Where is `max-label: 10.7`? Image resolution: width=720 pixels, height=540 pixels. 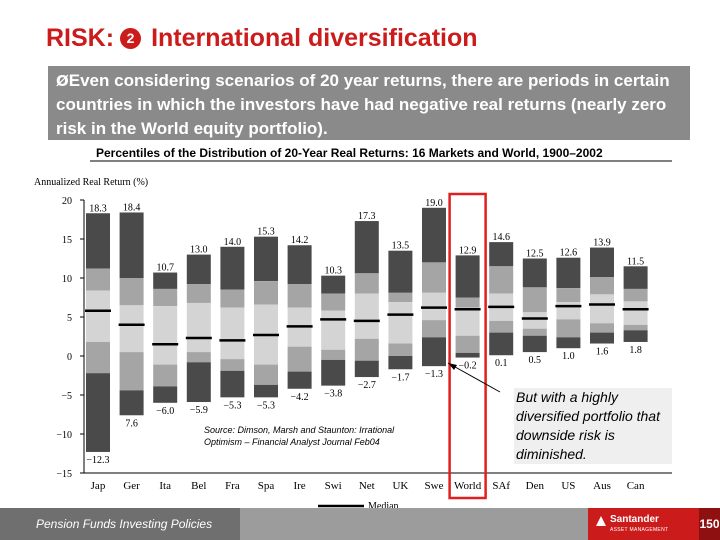 max-label: 10.7 is located at coordinates (165, 268).